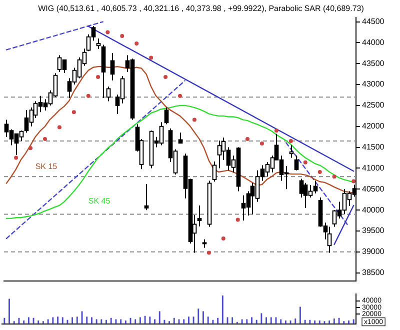 The height and width of the screenshot is (330, 400). I want to click on y-tick-label: 40000, so click(373, 209).